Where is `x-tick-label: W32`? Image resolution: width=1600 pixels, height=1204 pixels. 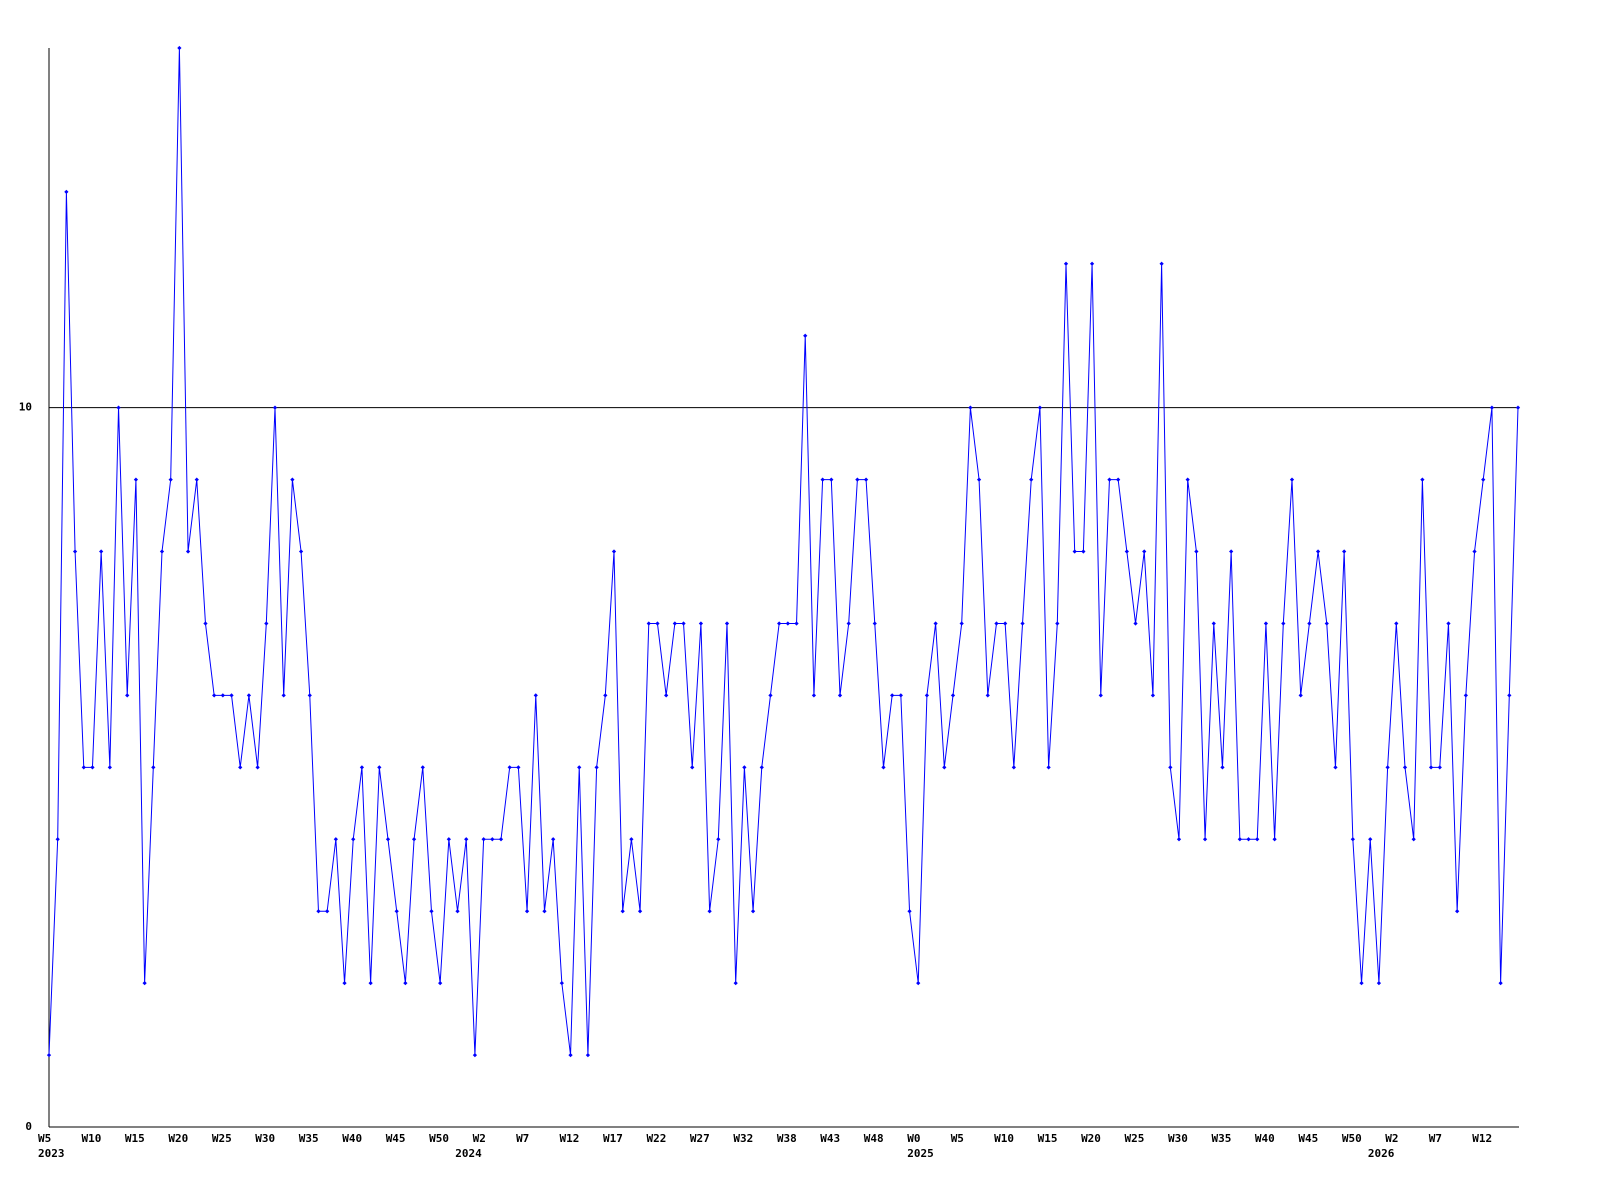
x-tick-label: W32 is located at coordinates (743, 1138).